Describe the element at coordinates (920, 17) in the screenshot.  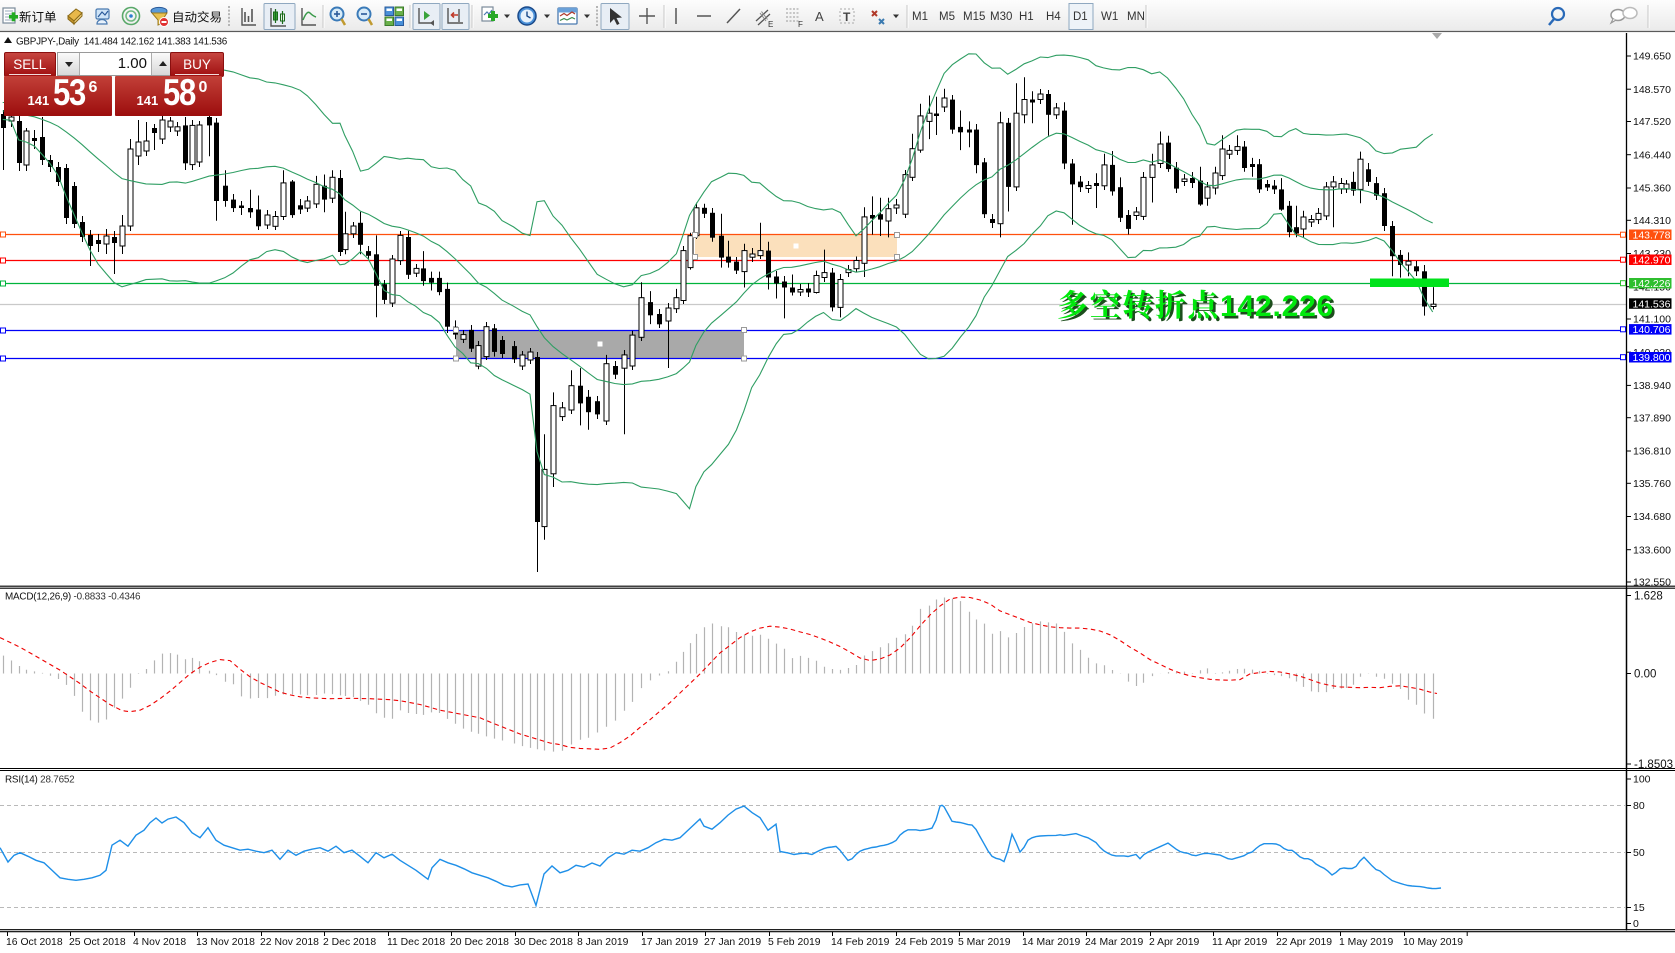
I see `svg-text: M1` at that location.